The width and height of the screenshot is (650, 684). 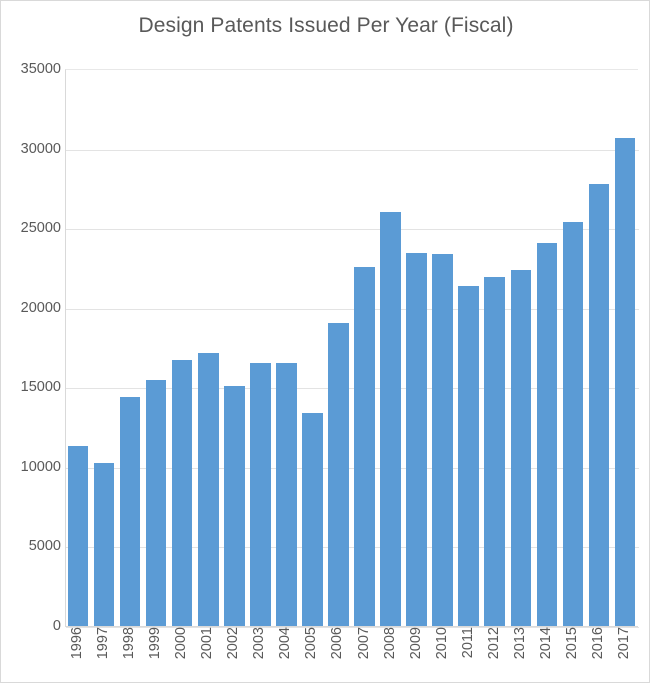 I want to click on y-axis-tick-label: 35000, so click(x=40, y=69).